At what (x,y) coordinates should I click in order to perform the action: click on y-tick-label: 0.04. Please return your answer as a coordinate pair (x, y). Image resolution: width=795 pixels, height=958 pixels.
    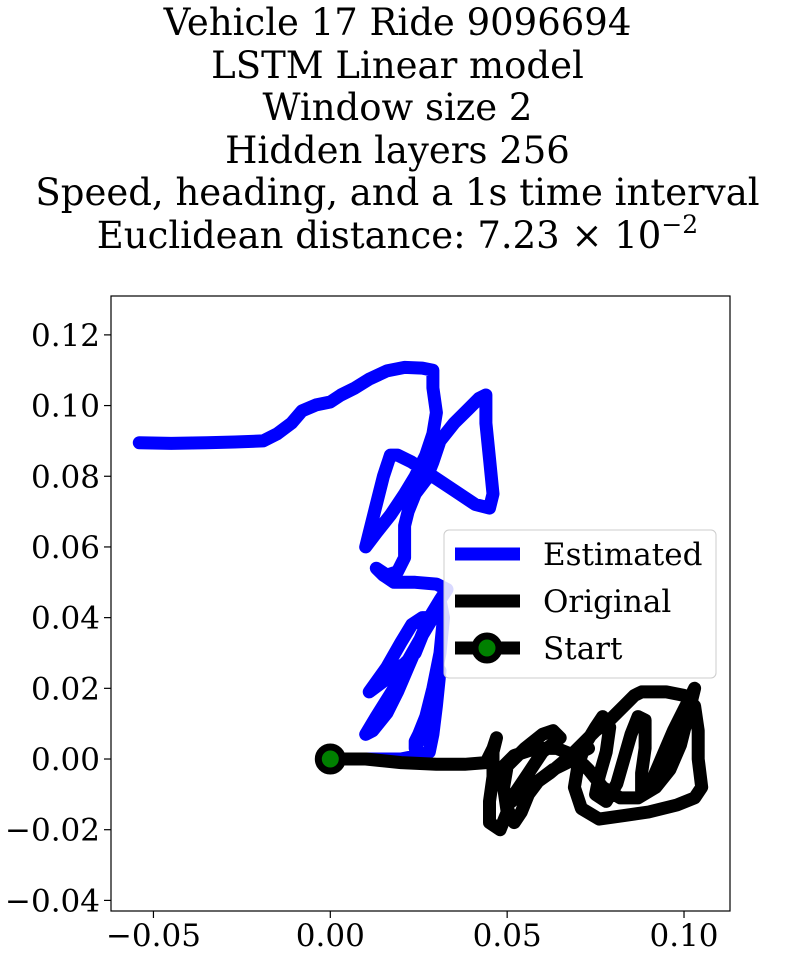
    Looking at the image, I should click on (65, 619).